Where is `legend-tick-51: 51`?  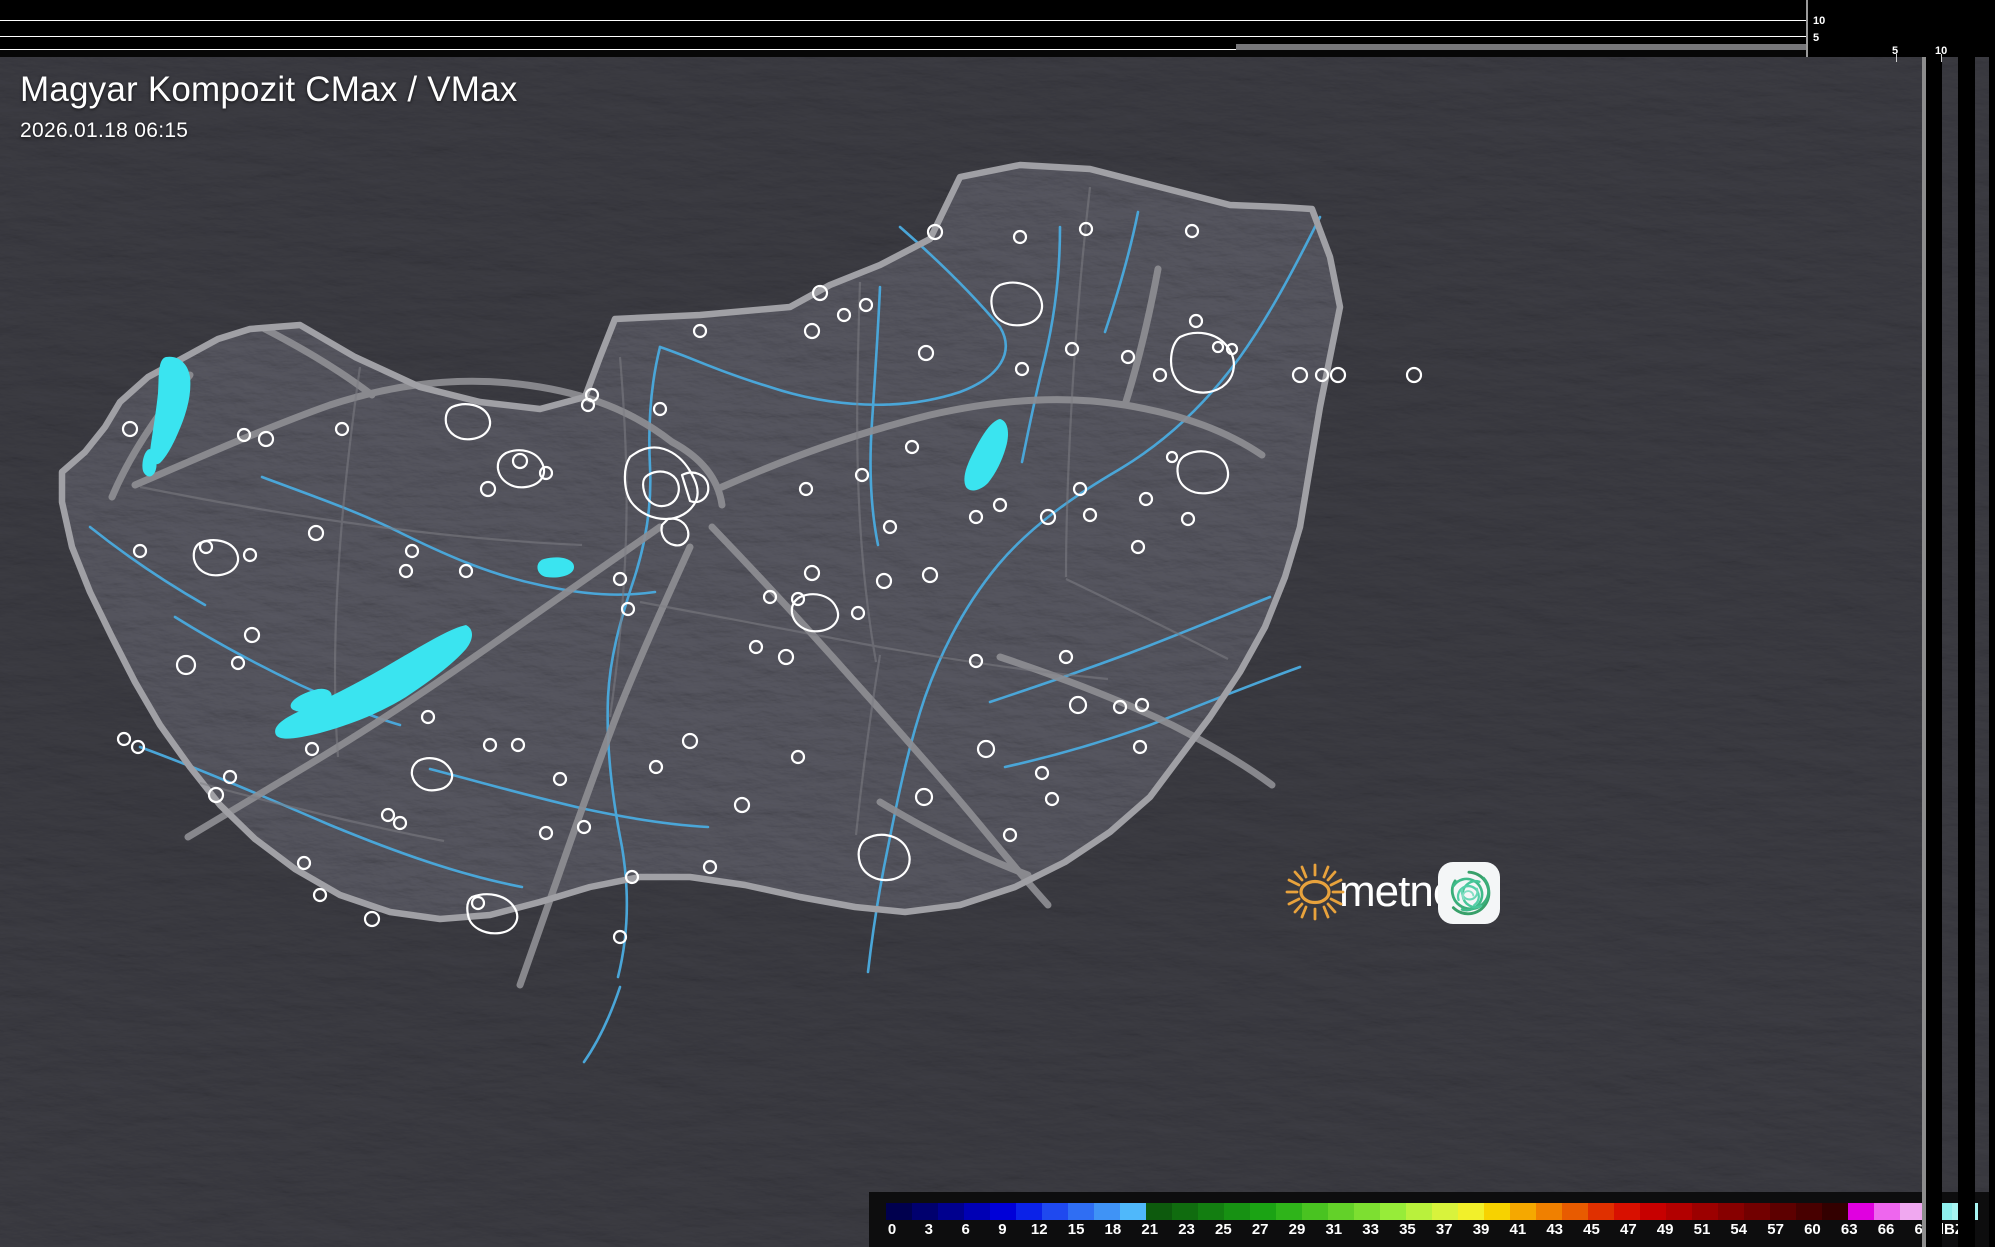
legend-tick-51: 51 is located at coordinates (1702, 1229).